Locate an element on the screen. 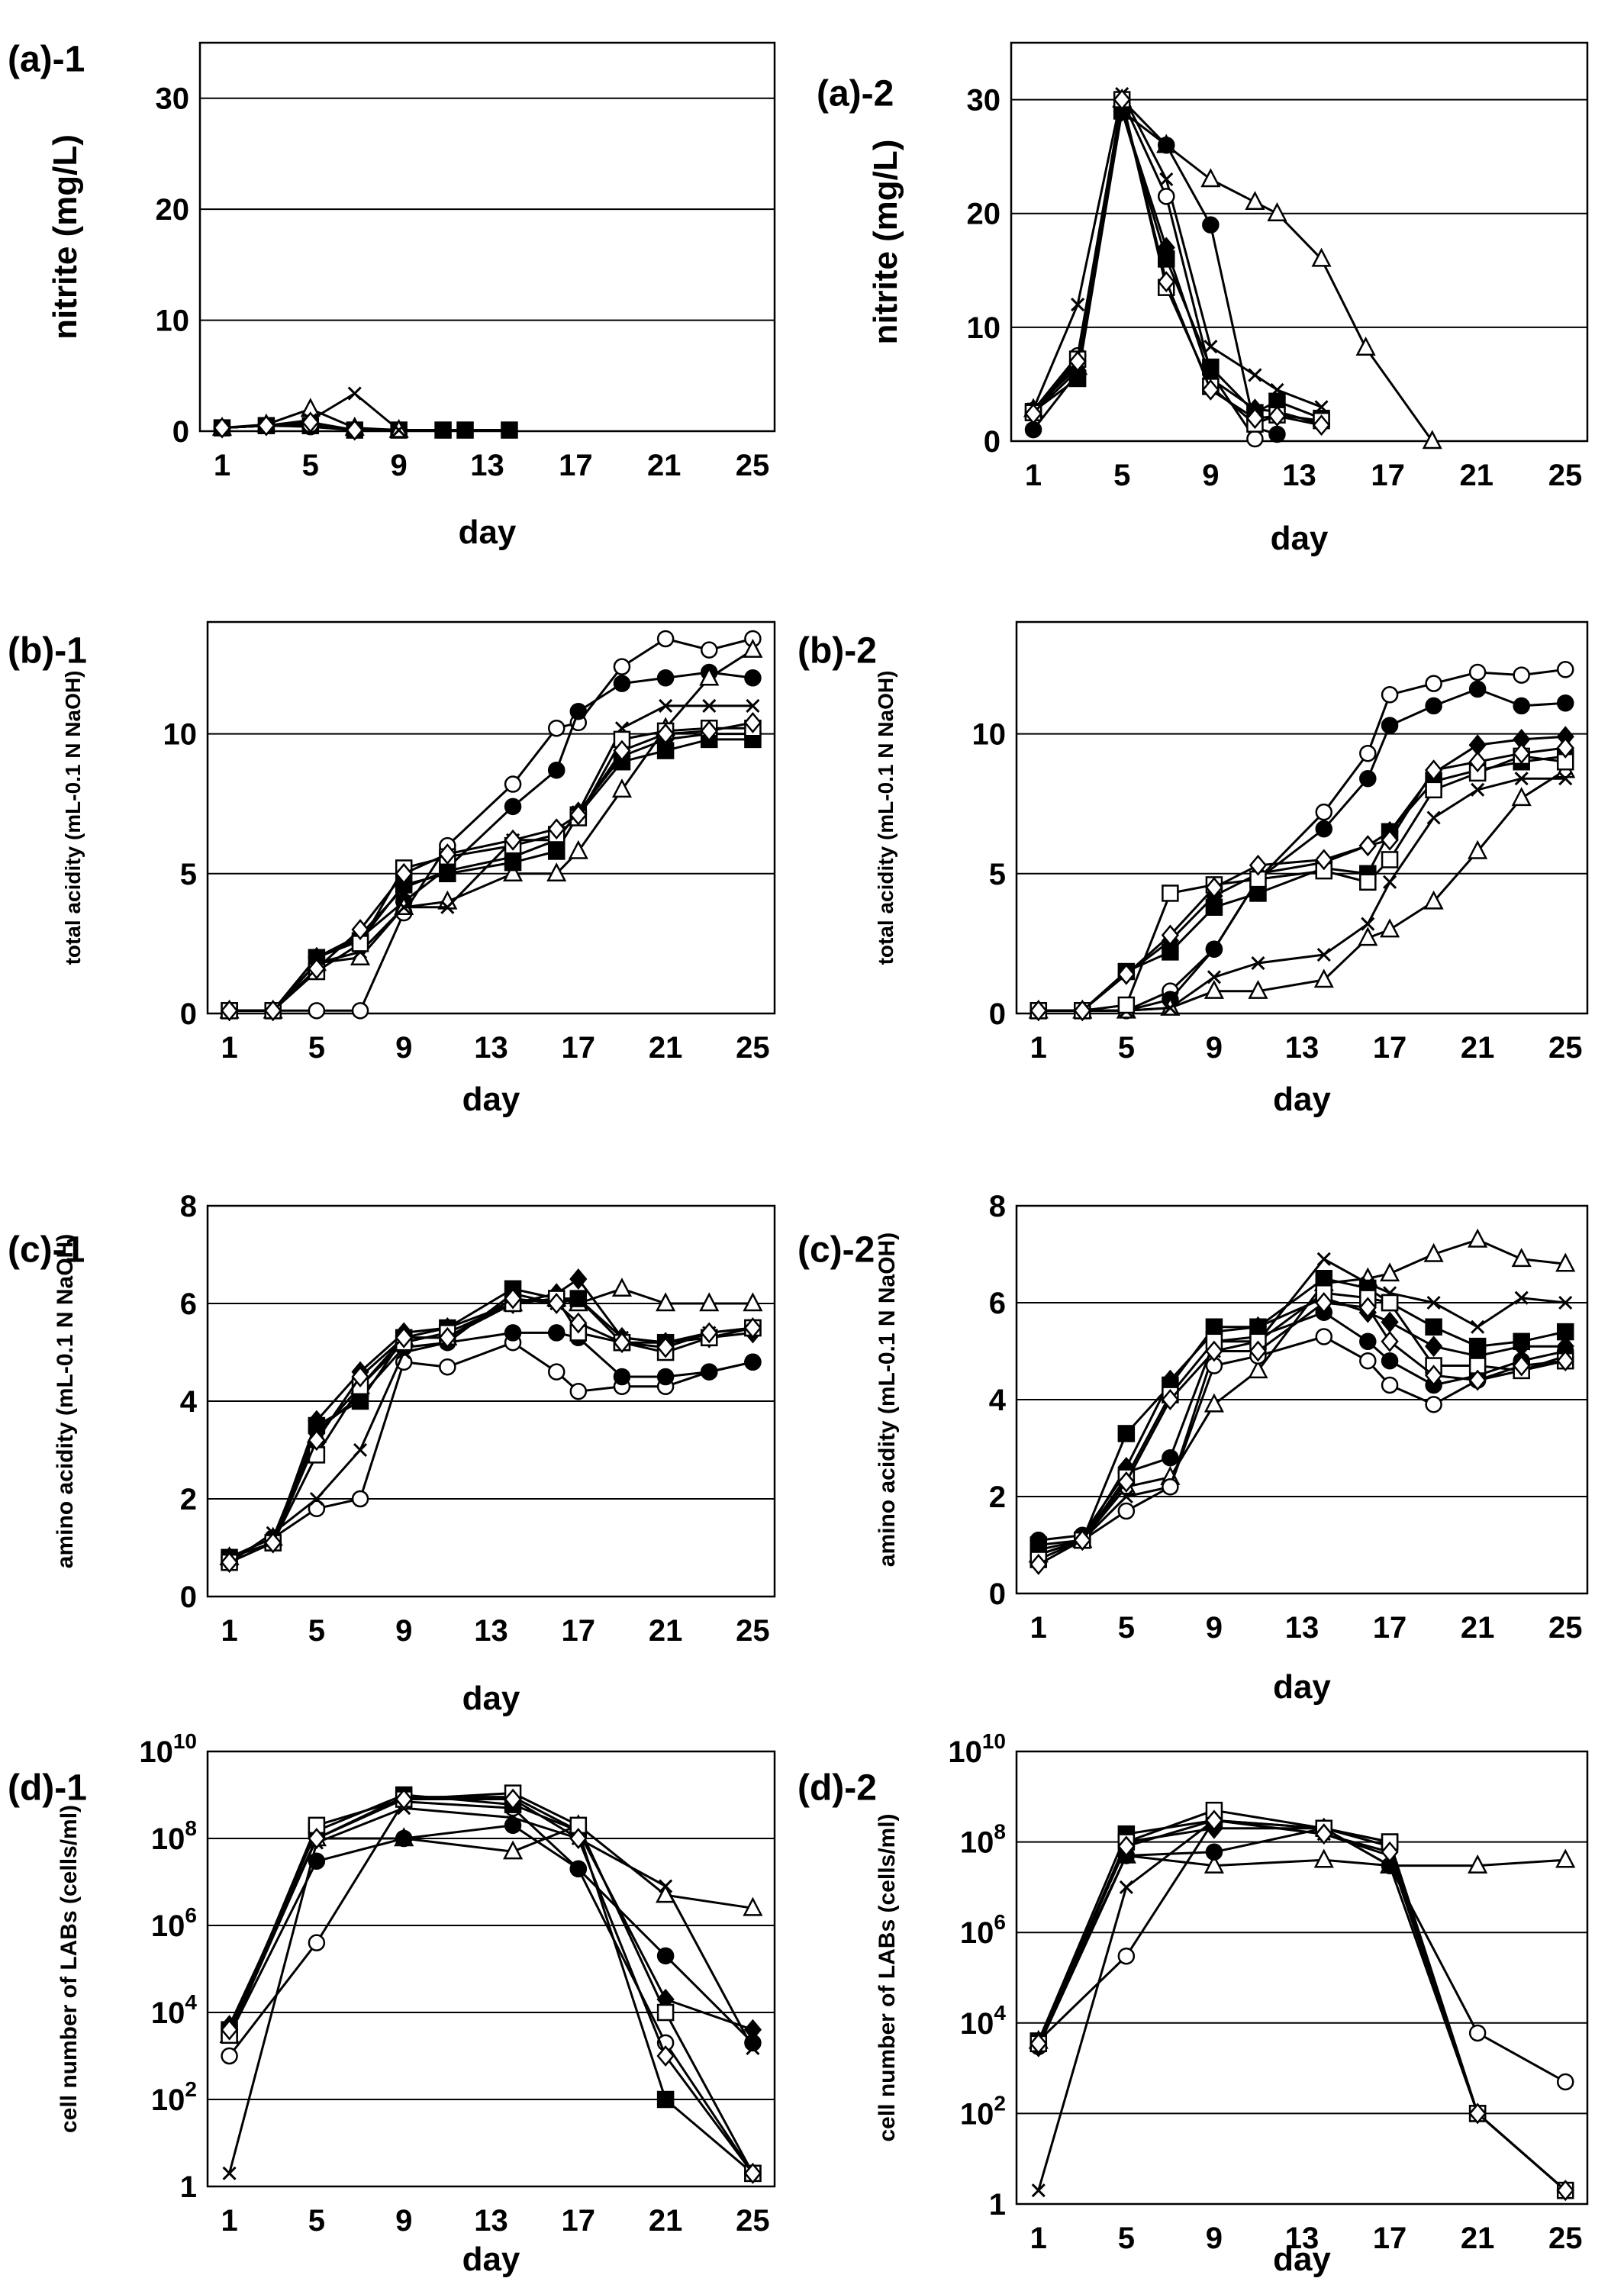  series-open-square is located at coordinates (1302, 1426).